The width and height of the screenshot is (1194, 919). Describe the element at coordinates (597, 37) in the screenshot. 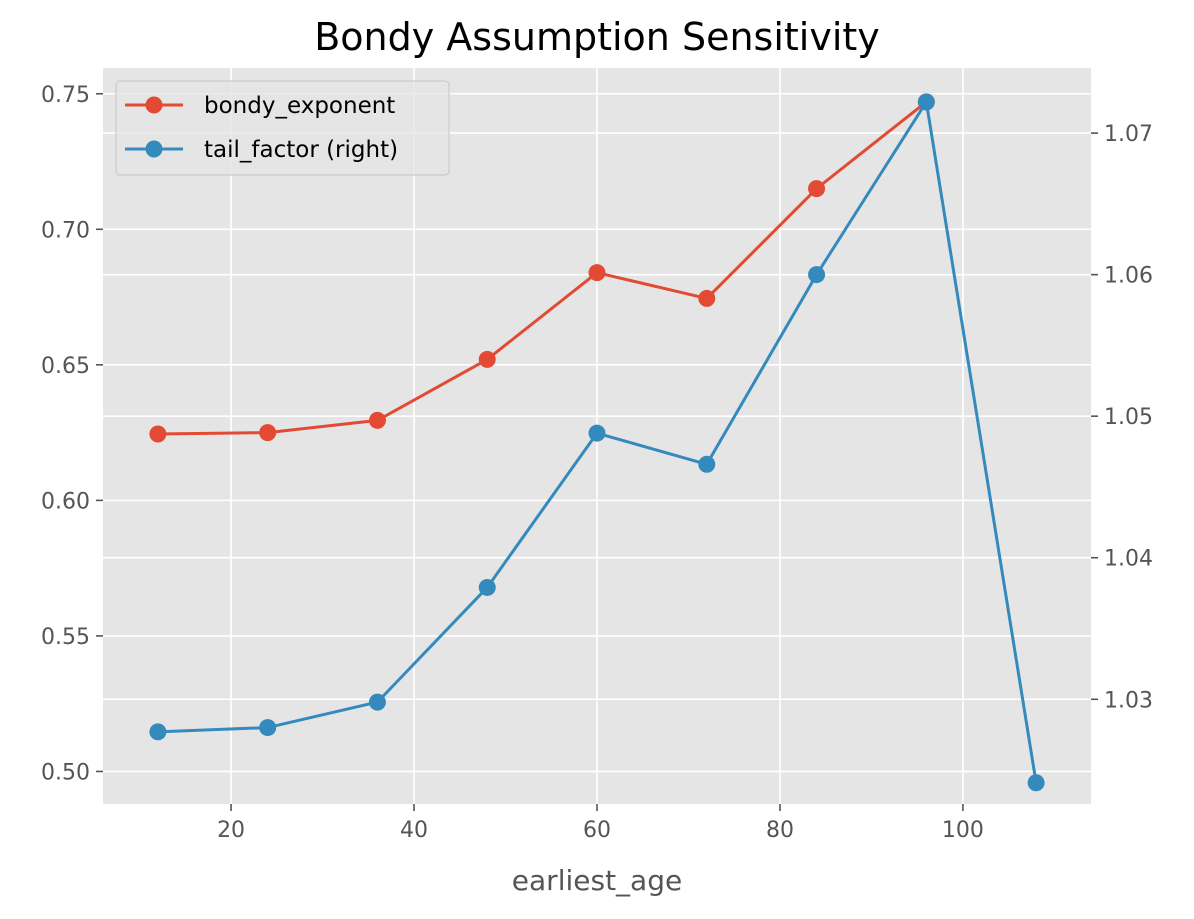

I see `chart-title: Bondy Assumption Sensitivity` at that location.